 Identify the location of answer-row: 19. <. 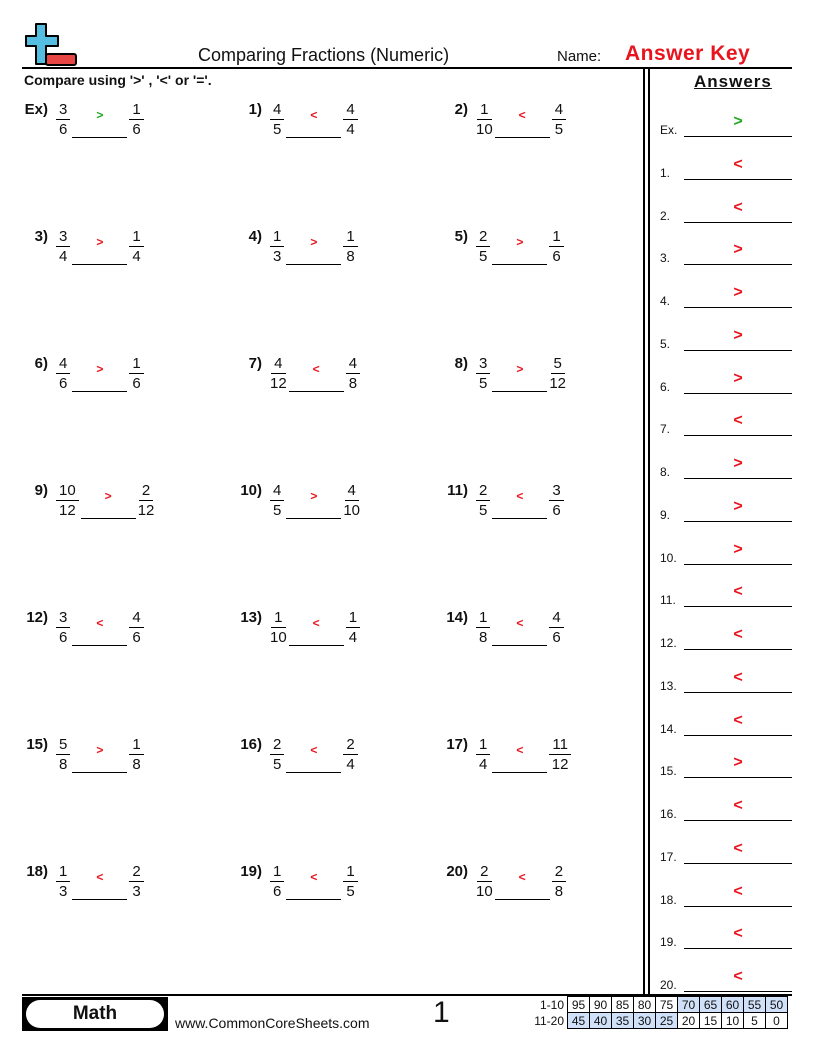
(726, 937).